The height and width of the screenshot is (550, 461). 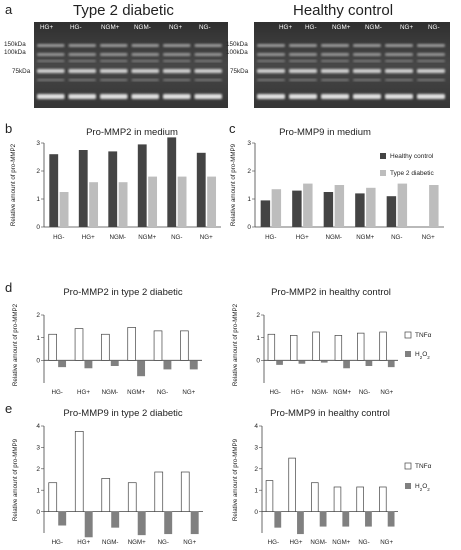 What do you see at coordinates (21, 71) in the screenshot?
I see `kda-marker: 75kDa` at bounding box center [21, 71].